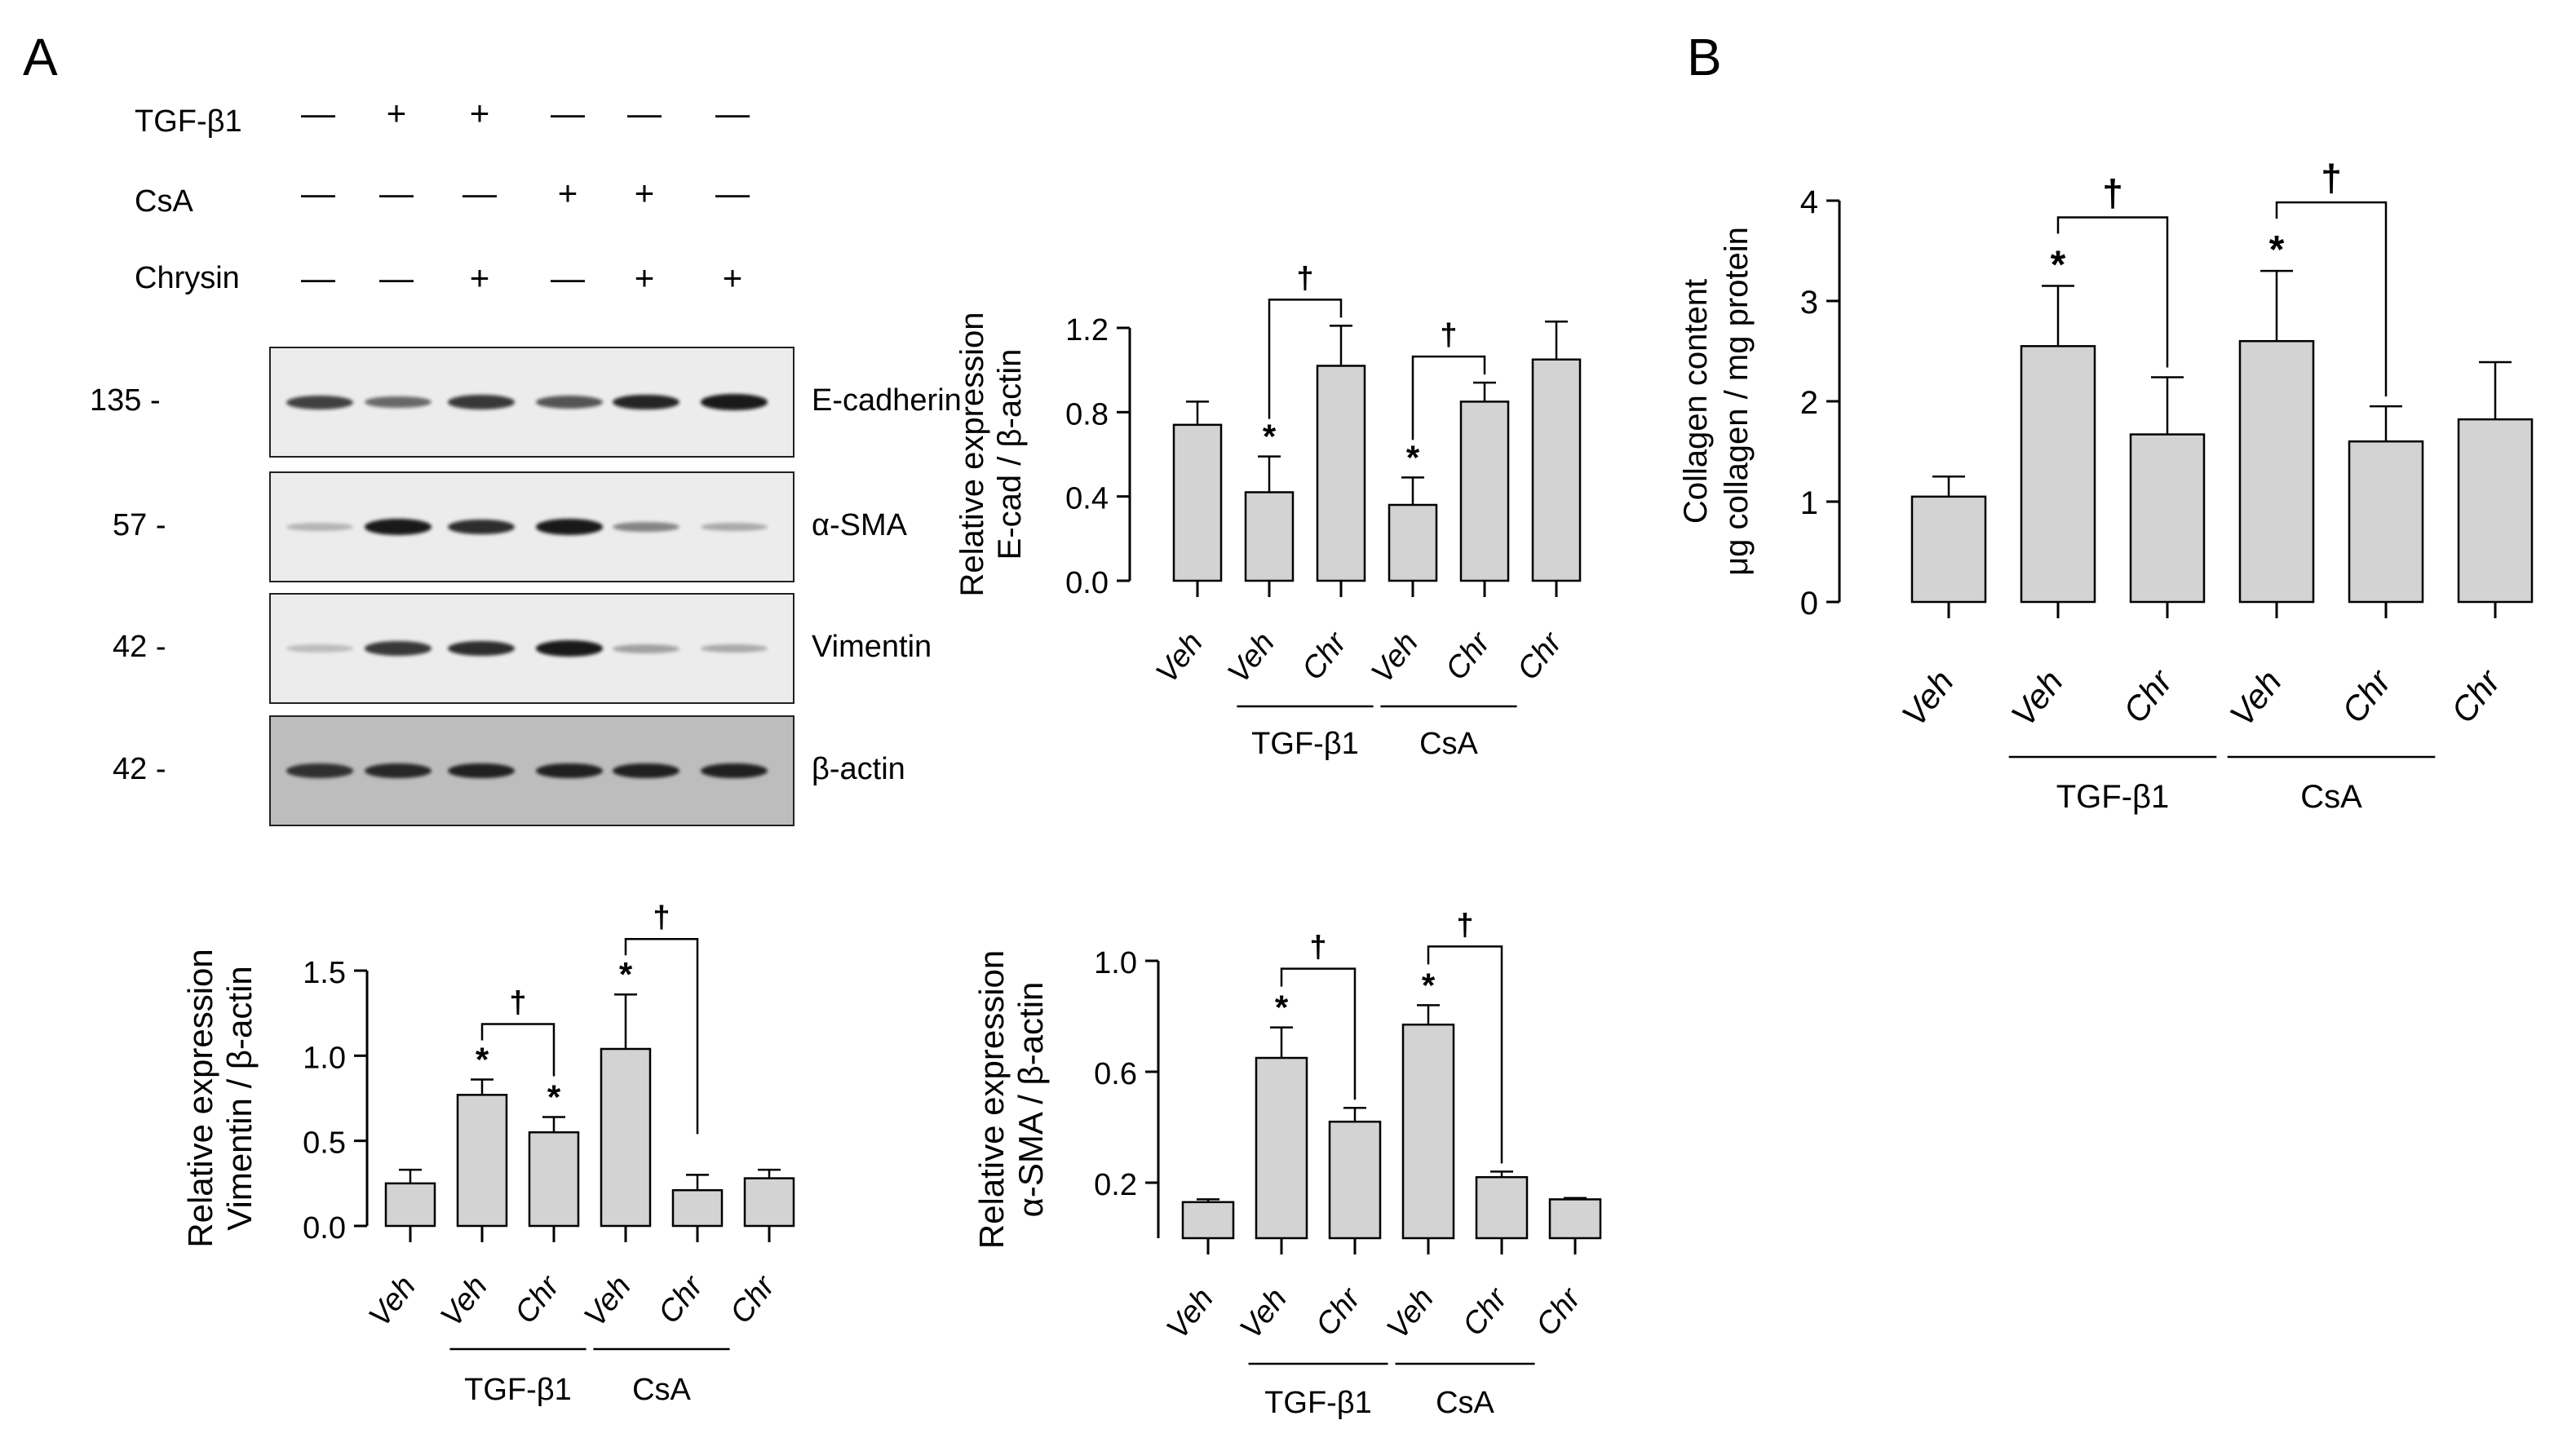 This screenshot has height=1438, width=2576. I want to click on y-tick-label: 0, so click(1809, 604).